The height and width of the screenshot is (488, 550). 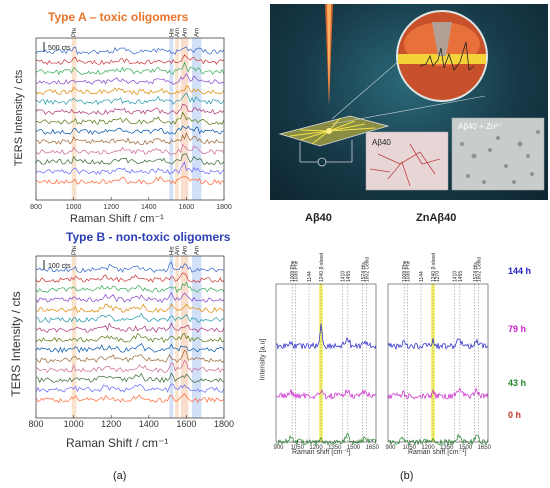 I want to click on scale-bar-label: 100 cts, so click(x=59, y=266).